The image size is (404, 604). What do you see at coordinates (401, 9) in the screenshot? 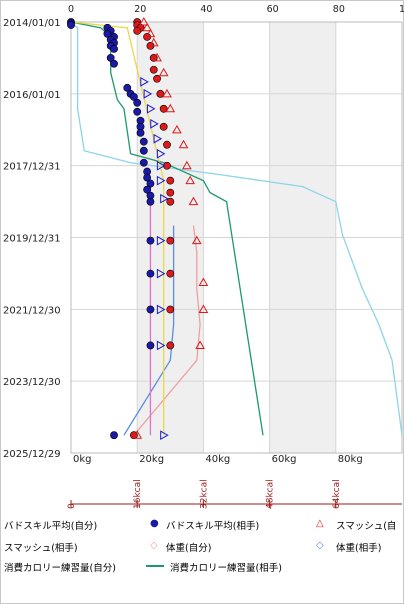
I see `top-tick-label: 10` at bounding box center [401, 9].